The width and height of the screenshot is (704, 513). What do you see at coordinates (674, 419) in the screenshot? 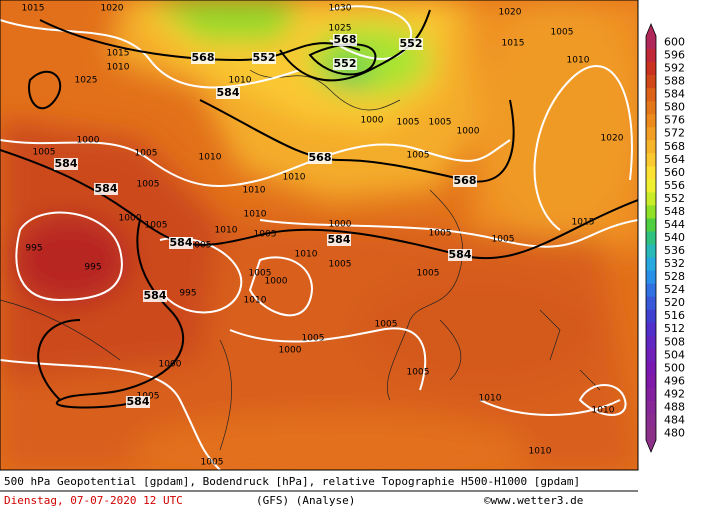
I see `colorbar-label: 484` at bounding box center [674, 419].